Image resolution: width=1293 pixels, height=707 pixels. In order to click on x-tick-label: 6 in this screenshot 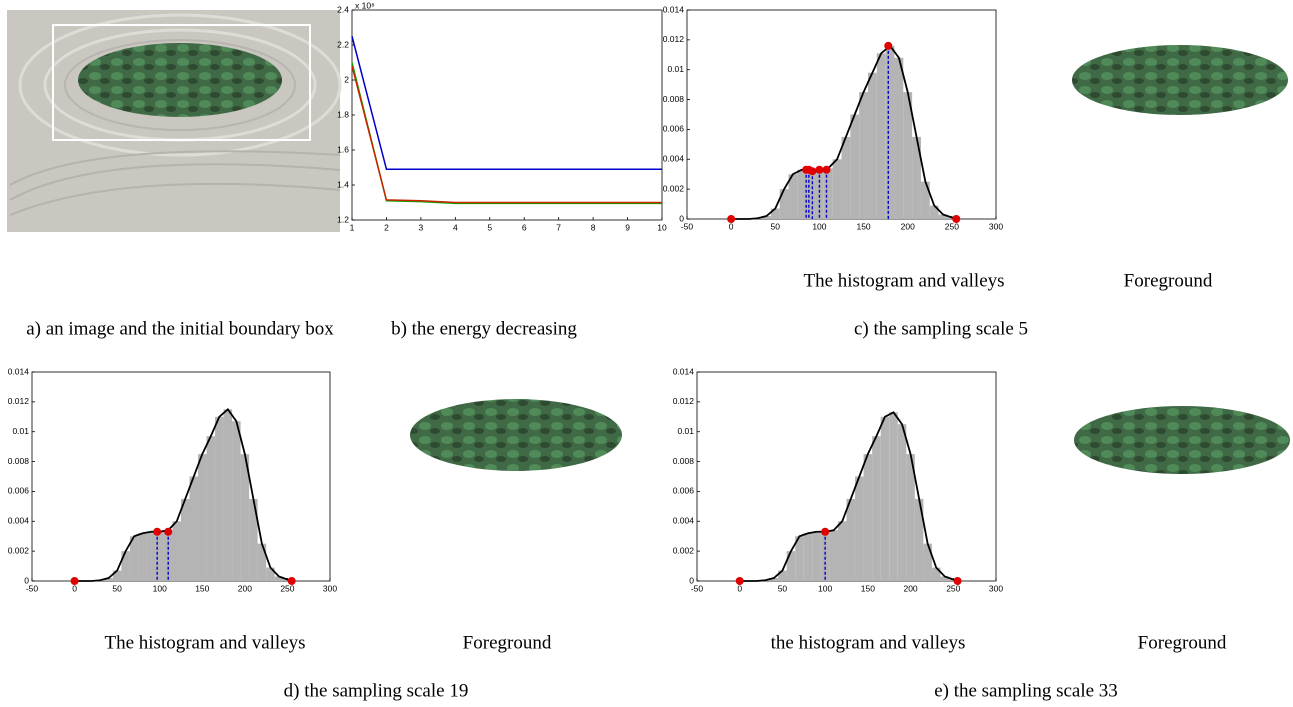, I will do `click(524, 227)`.